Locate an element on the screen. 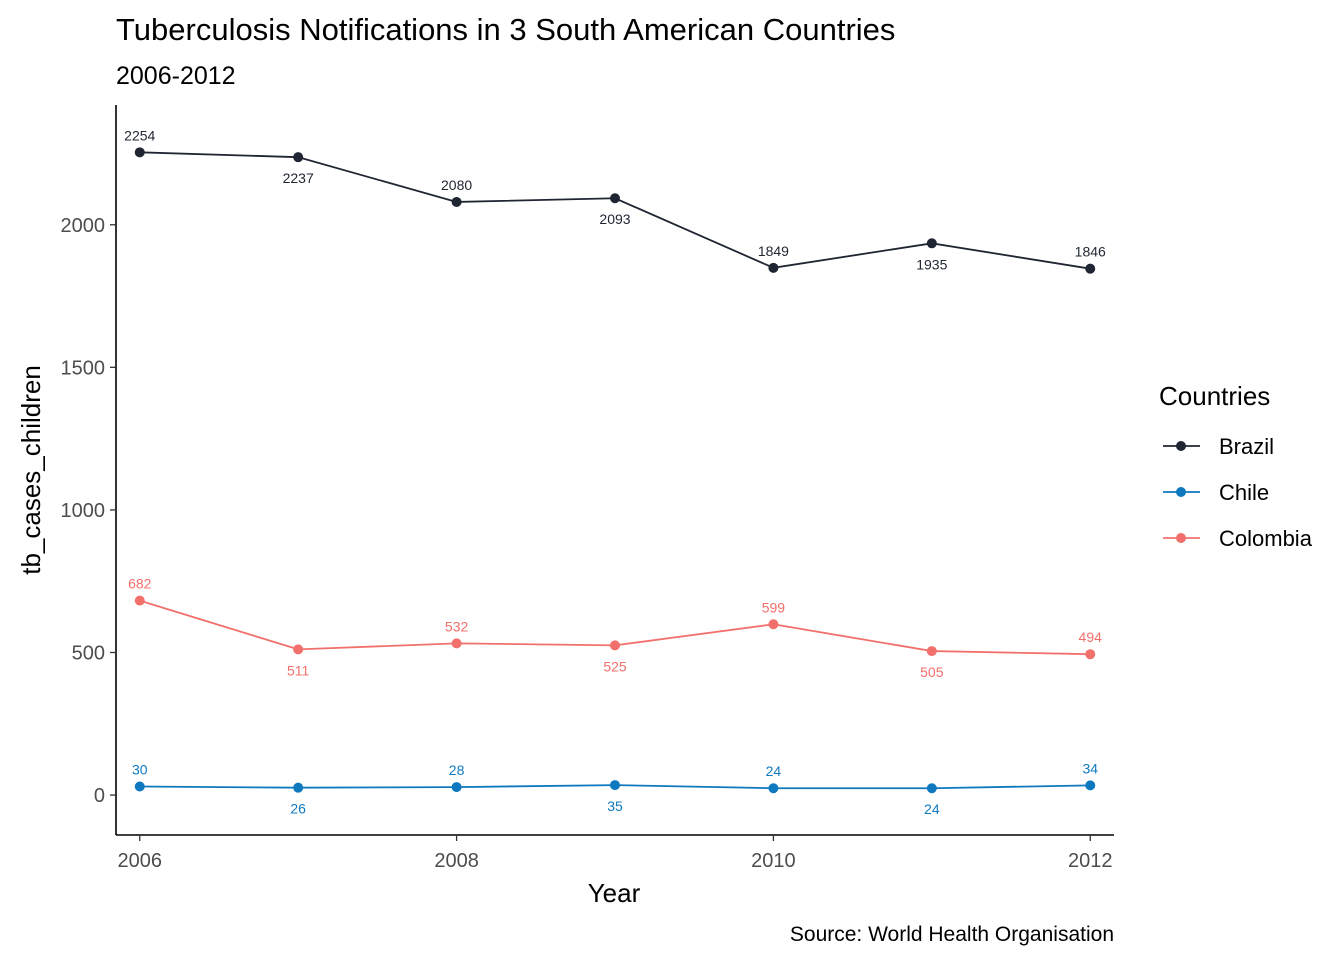 The width and height of the screenshot is (1344, 965). y-tick-label: 2000 is located at coordinates (83, 226).